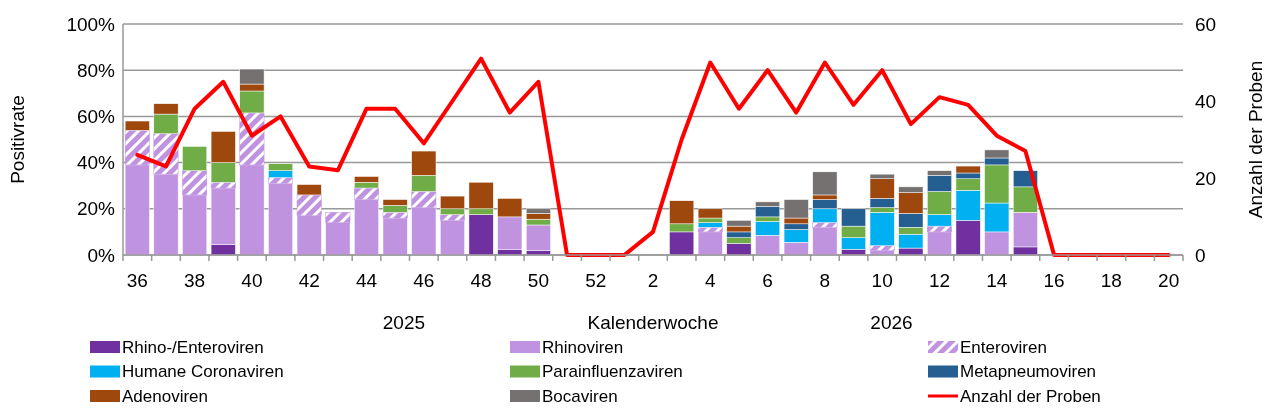 This screenshot has height=408, width=1276. Describe the element at coordinates (653, 322) in the screenshot. I see `x-axis-title: Kalenderwoche` at that location.